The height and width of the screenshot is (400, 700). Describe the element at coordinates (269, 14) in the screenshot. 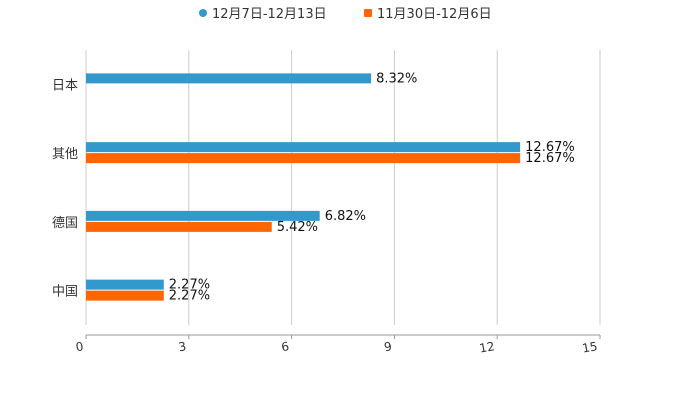

I see `legend-label: 12月7日-12月13日` at that location.